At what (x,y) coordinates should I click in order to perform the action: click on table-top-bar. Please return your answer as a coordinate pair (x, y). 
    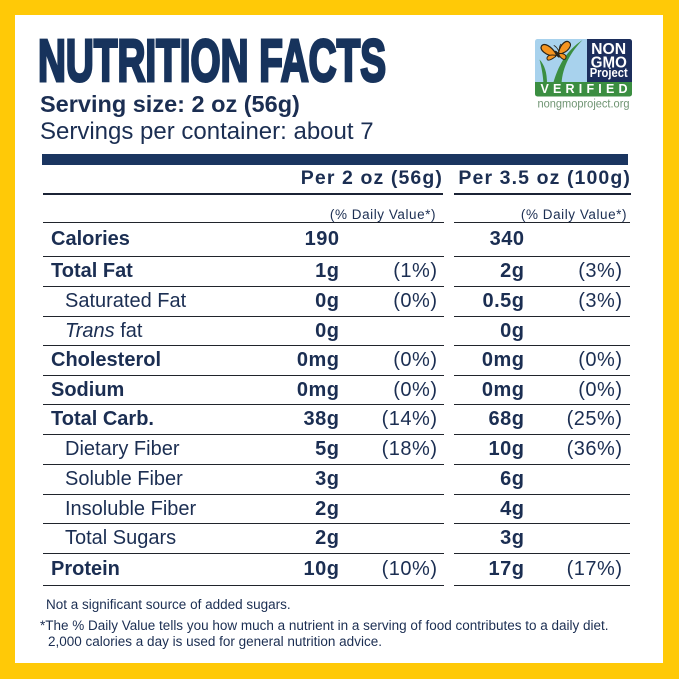
    Looking at the image, I should click on (335, 159).